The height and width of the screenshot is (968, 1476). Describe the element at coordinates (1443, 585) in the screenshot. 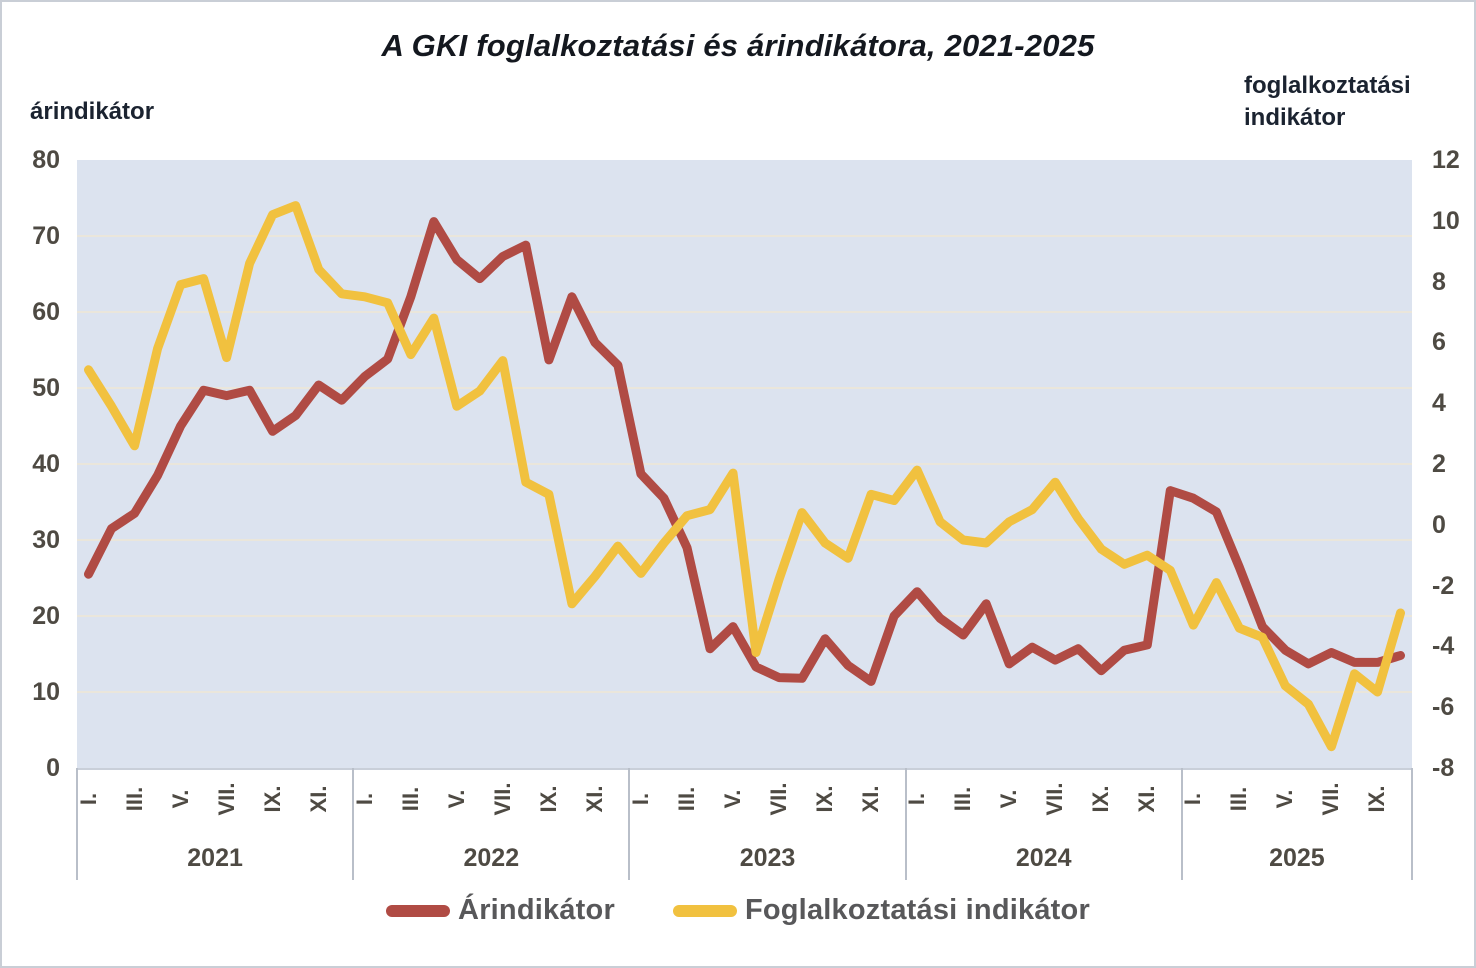

I see `right-tick--2: -2` at that location.